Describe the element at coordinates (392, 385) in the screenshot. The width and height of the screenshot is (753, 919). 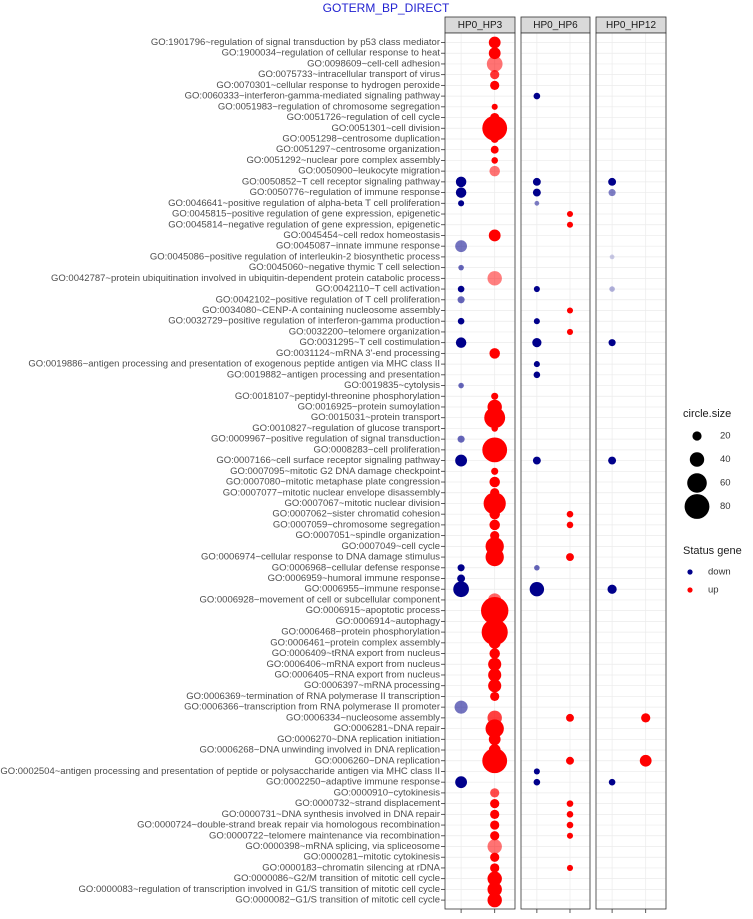
I see `y-tick-label: GO:0019835~cytolysis` at that location.